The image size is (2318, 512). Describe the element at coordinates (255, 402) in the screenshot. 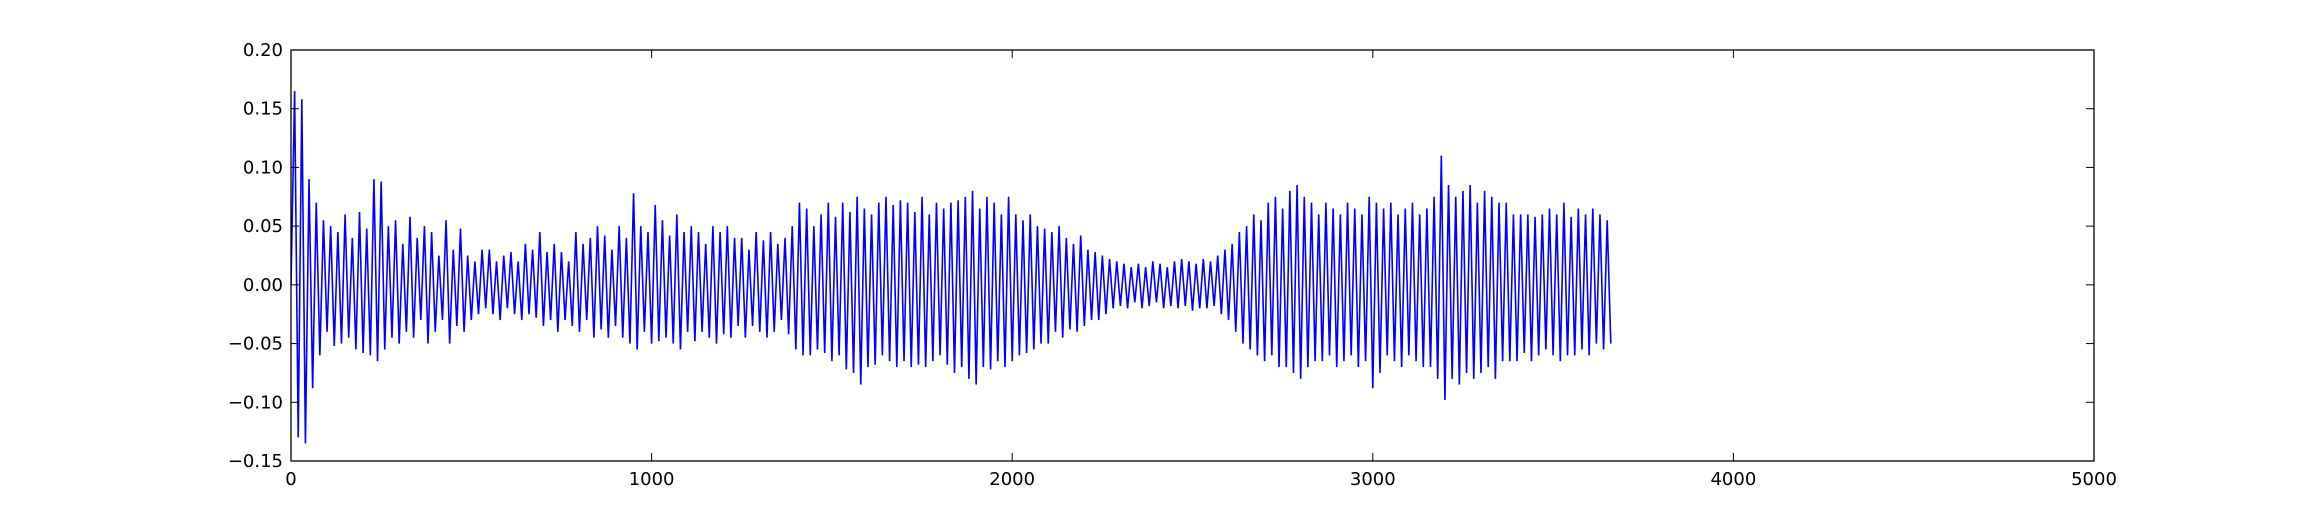

I see `y-tick-label: −0.10` at that location.